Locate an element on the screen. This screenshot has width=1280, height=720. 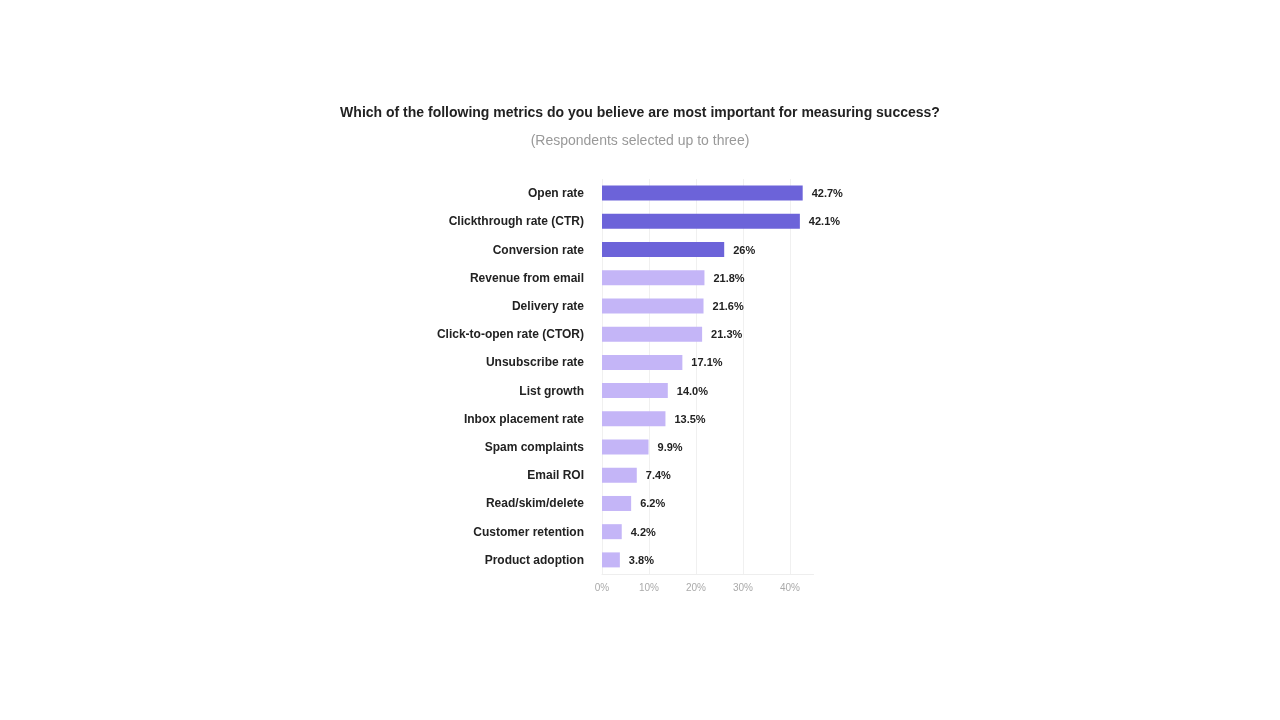
data-label: 26% is located at coordinates (744, 249).